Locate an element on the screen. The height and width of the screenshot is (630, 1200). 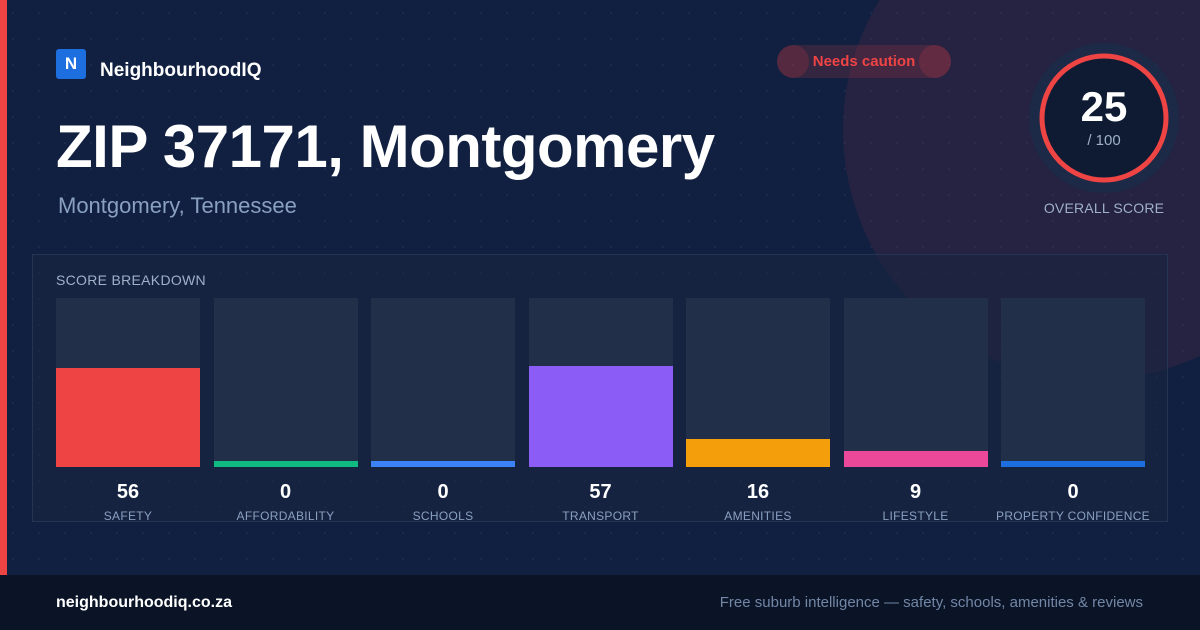
brand: N NeighbourhoodIQ is located at coordinates (158, 64).